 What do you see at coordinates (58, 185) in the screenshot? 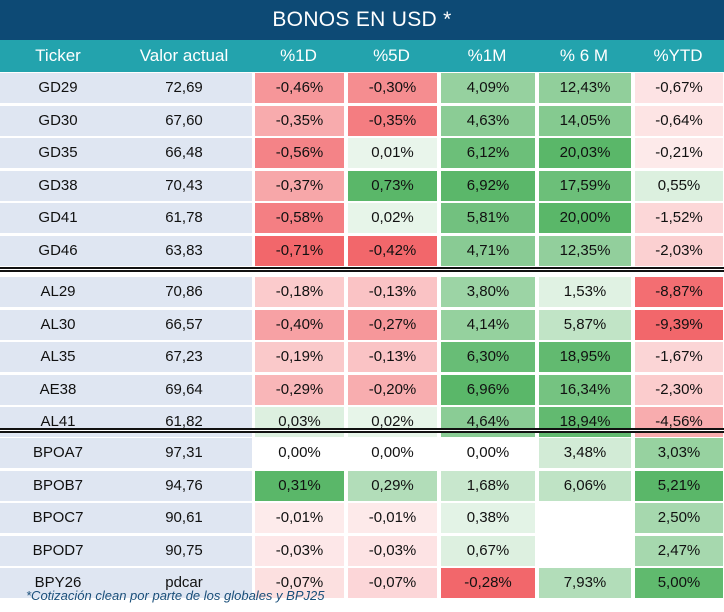
I see `cell-ticker: GD38` at bounding box center [58, 185].